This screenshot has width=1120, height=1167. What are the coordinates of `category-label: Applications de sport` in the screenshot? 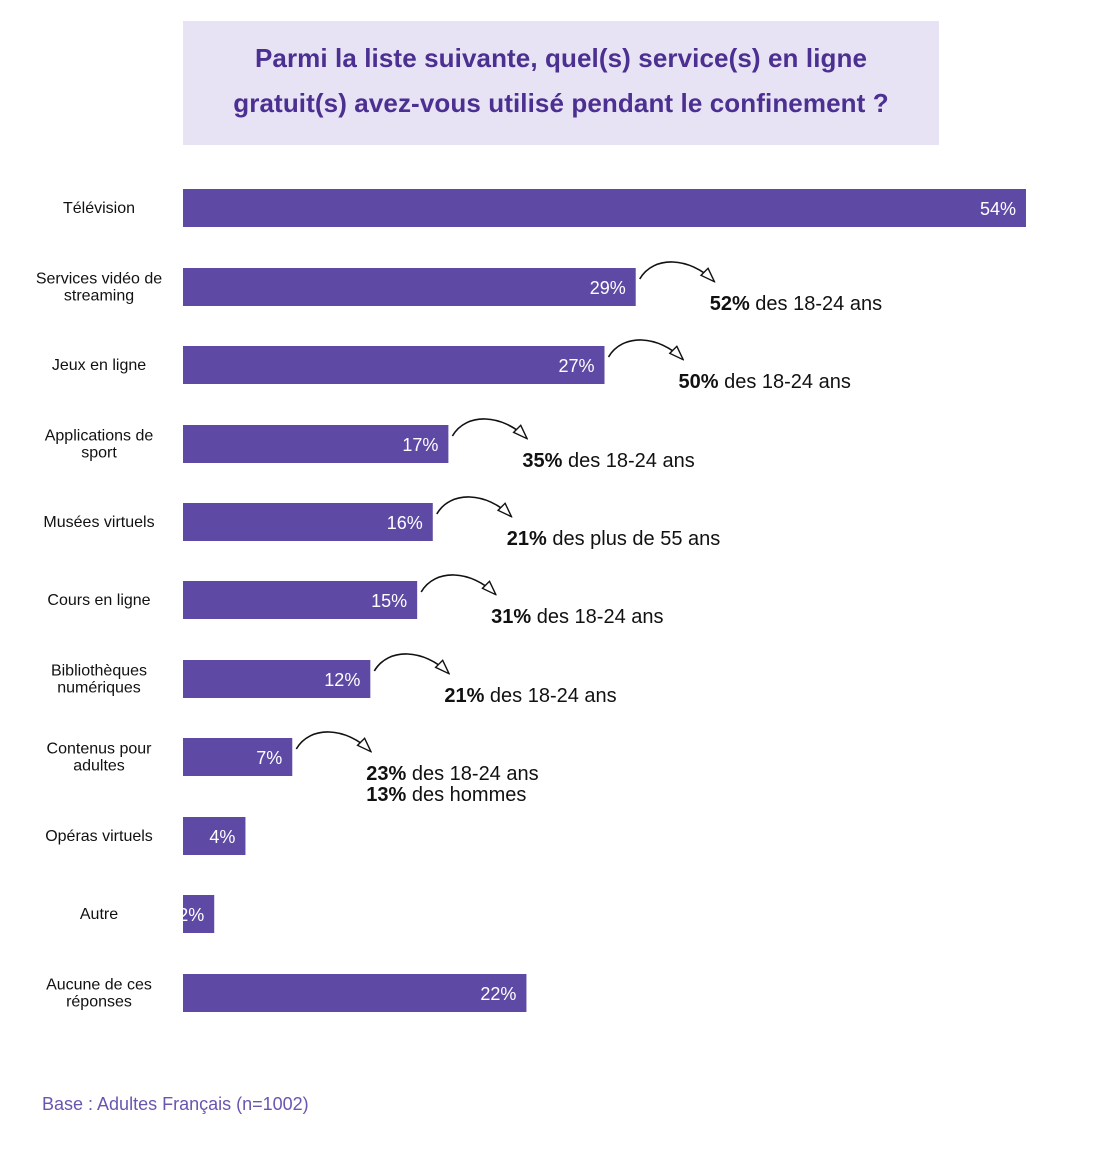 It's located at (99, 445).